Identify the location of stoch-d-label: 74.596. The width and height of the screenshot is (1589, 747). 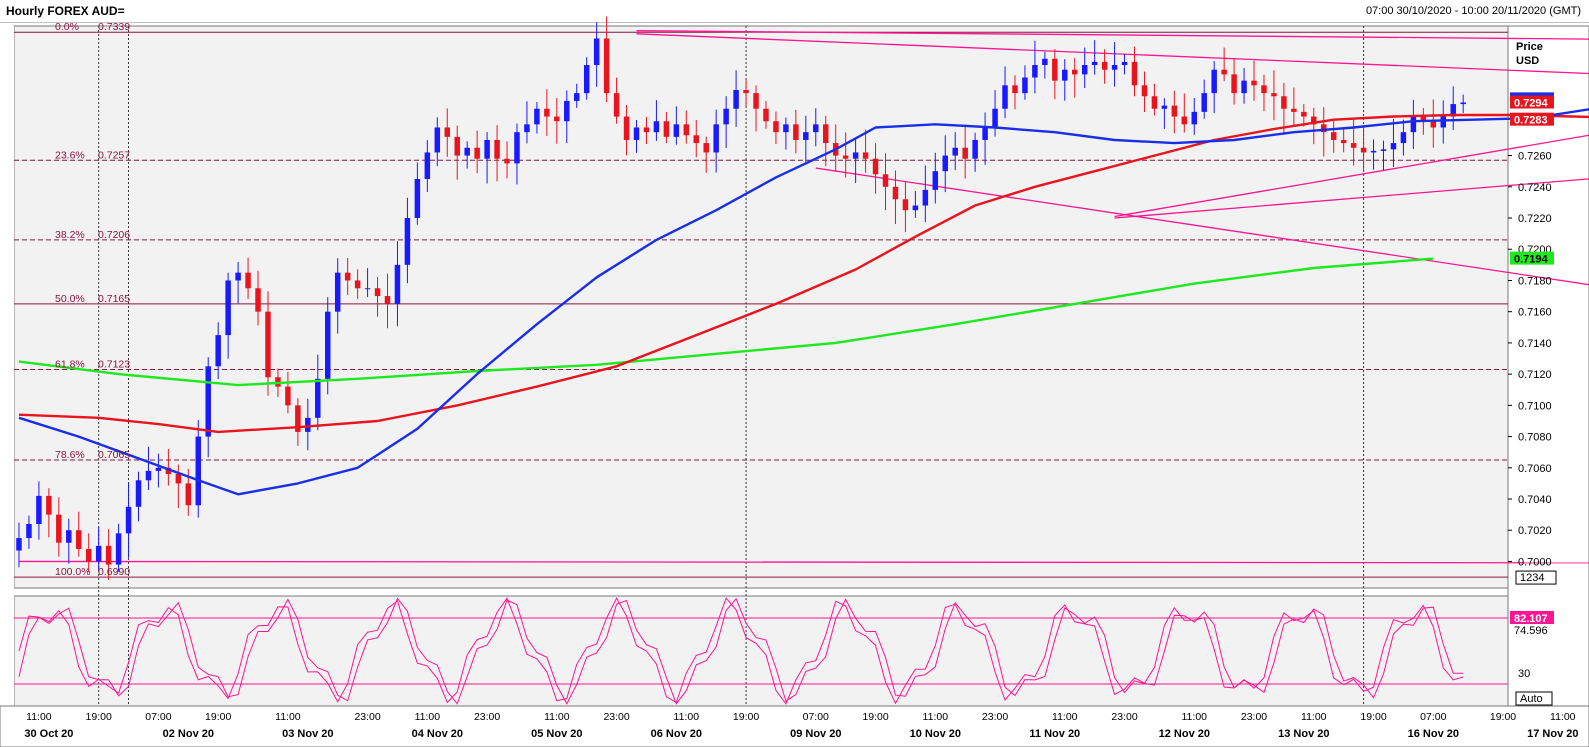
(1531, 631).